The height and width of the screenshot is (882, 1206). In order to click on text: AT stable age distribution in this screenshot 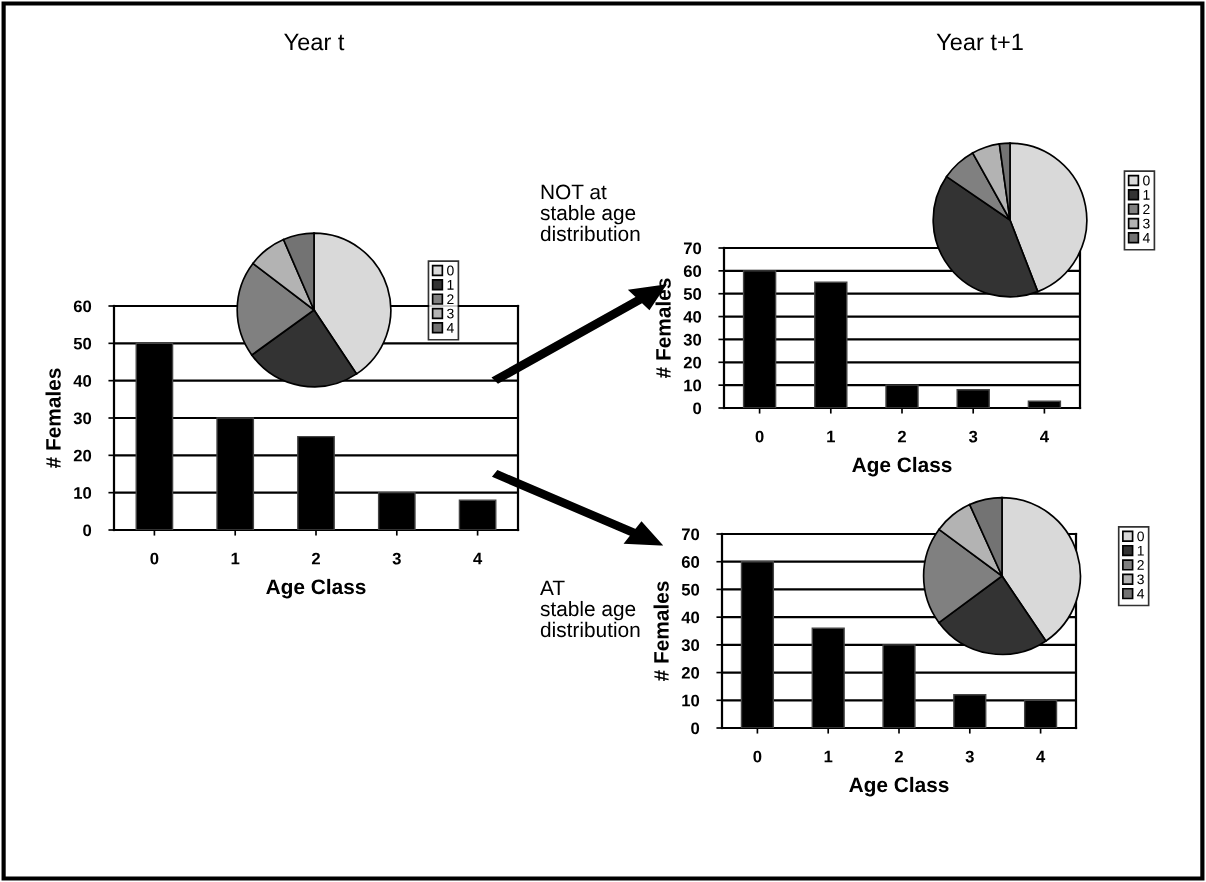, I will do `click(590, 609)`.